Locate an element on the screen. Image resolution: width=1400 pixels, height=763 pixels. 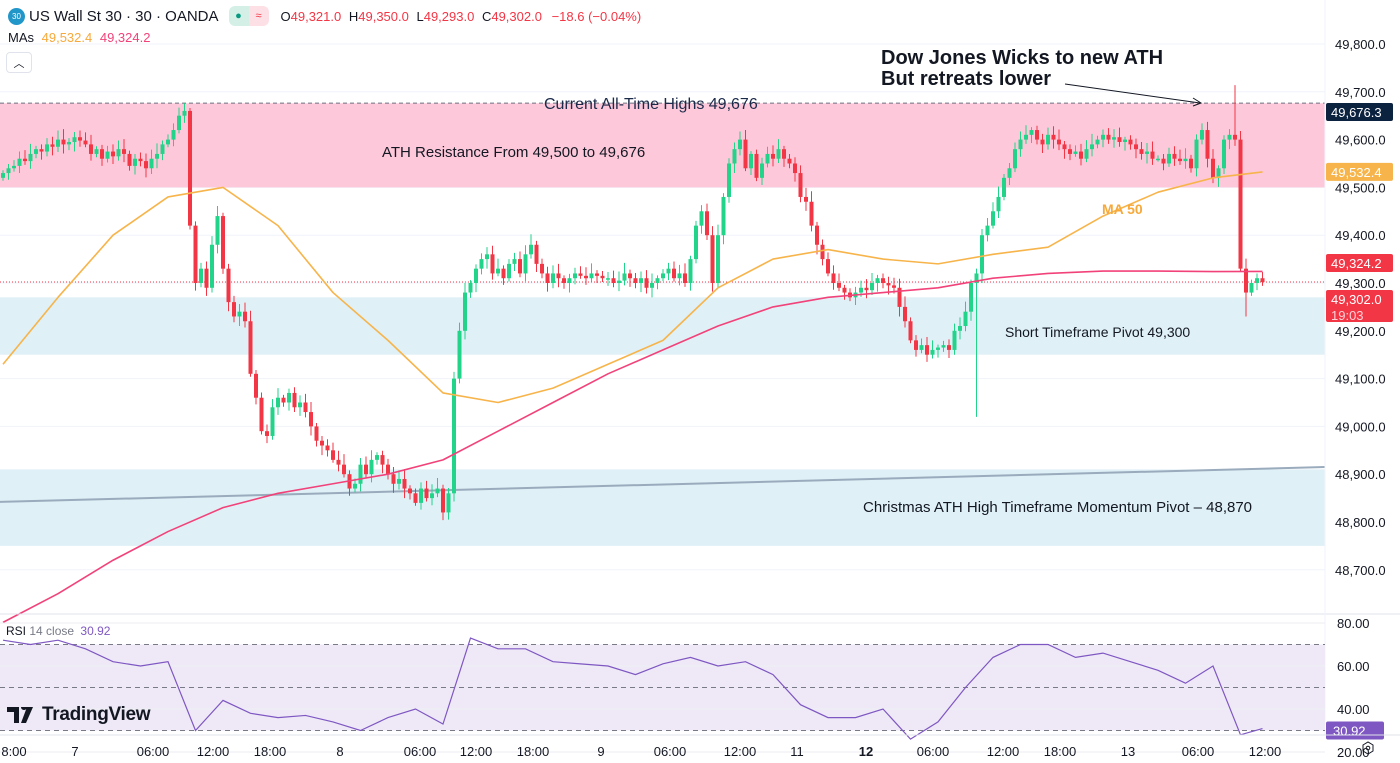
trendline is located at coordinates (663, 484).